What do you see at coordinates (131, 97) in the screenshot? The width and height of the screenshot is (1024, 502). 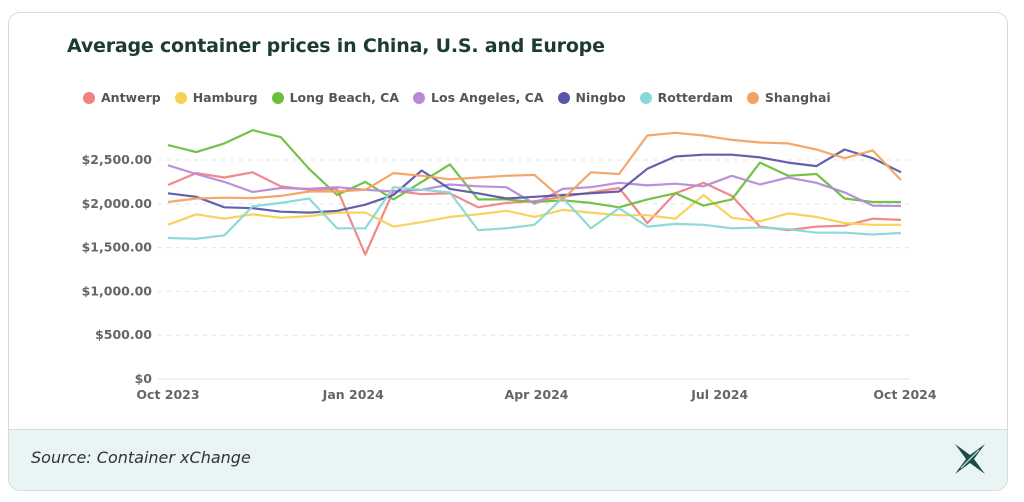 I see `legend-label: Antwerp` at bounding box center [131, 97].